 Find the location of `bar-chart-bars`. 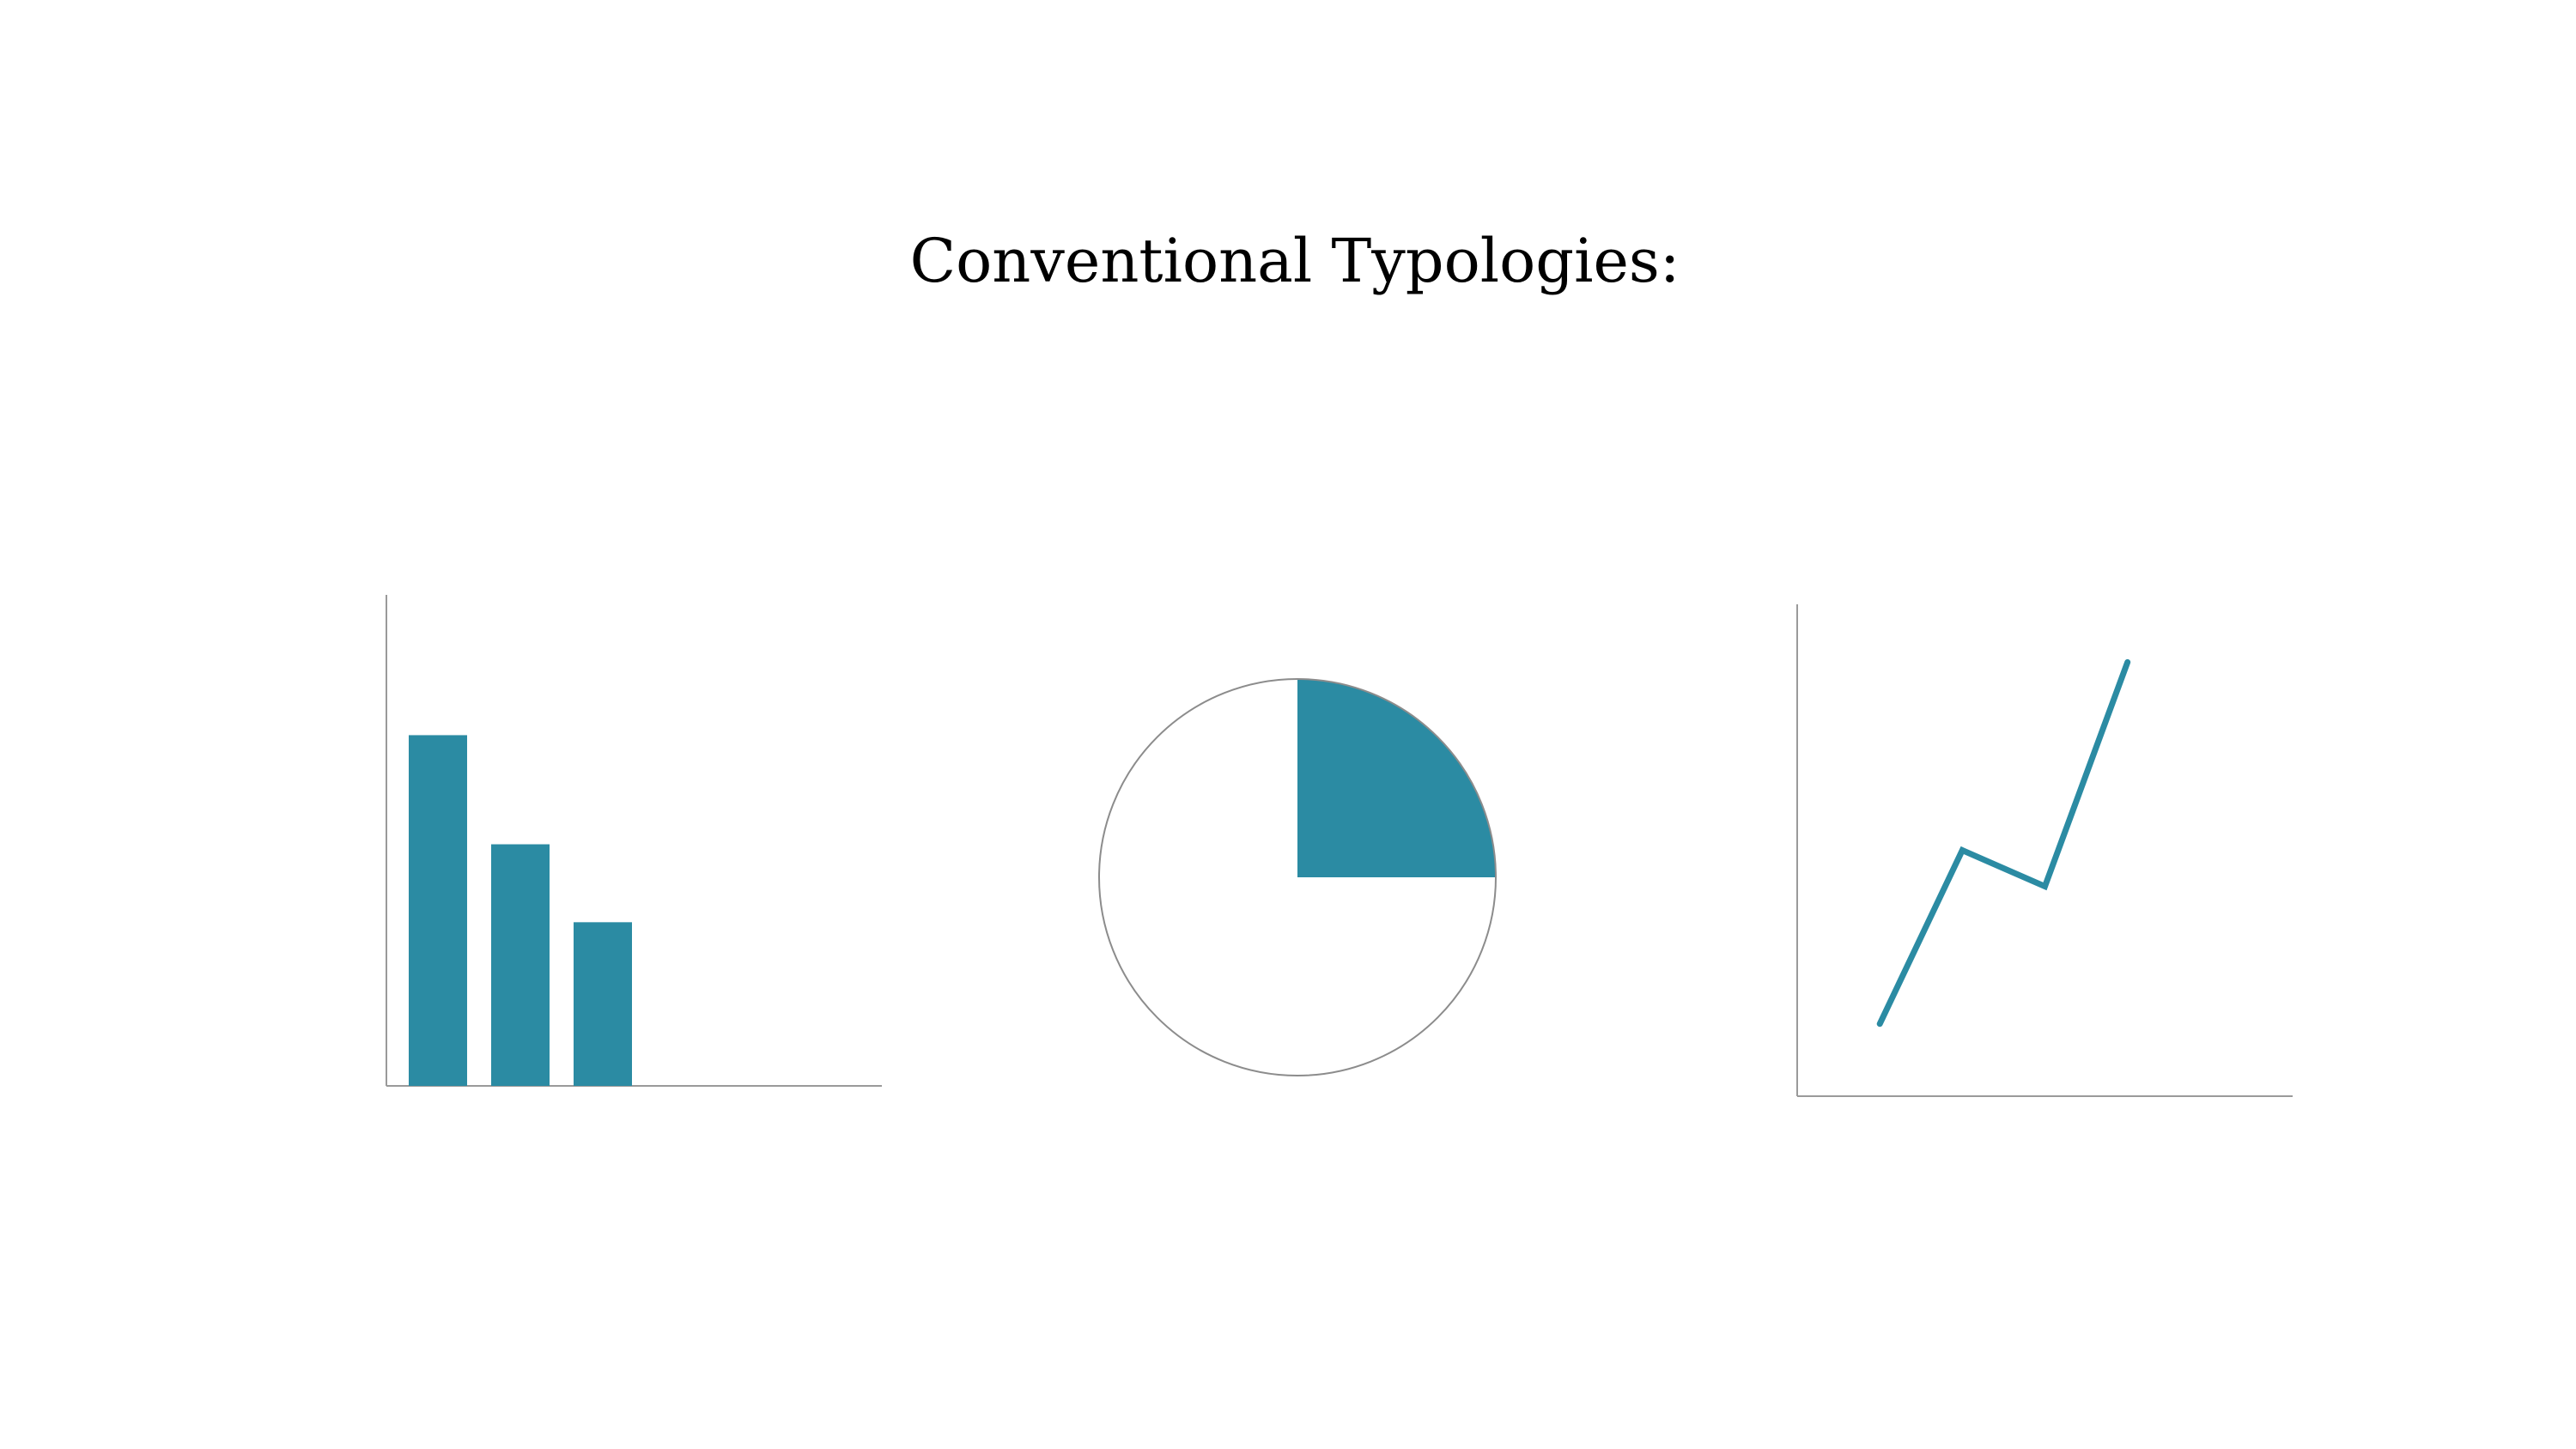

bar-chart-bars is located at coordinates (521, 910).